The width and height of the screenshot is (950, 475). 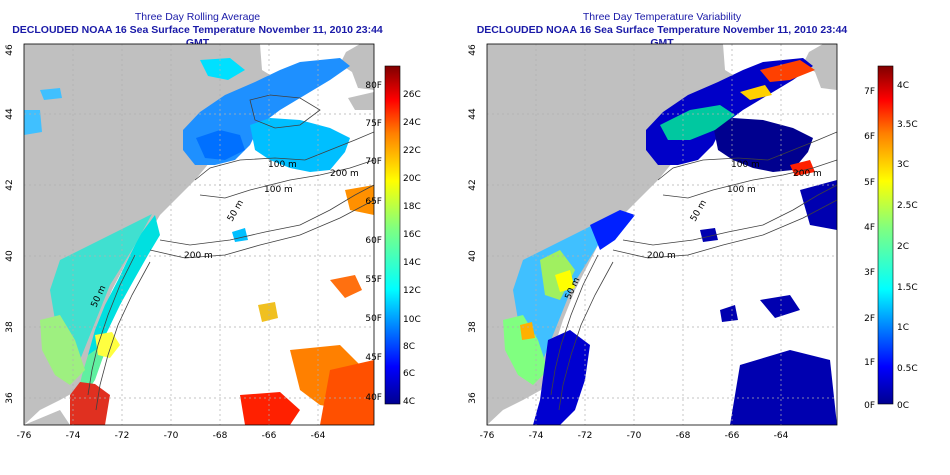 What do you see at coordinates (373, 162) in the screenshot?
I see `colorbar-label-f: 70F` at bounding box center [373, 162].